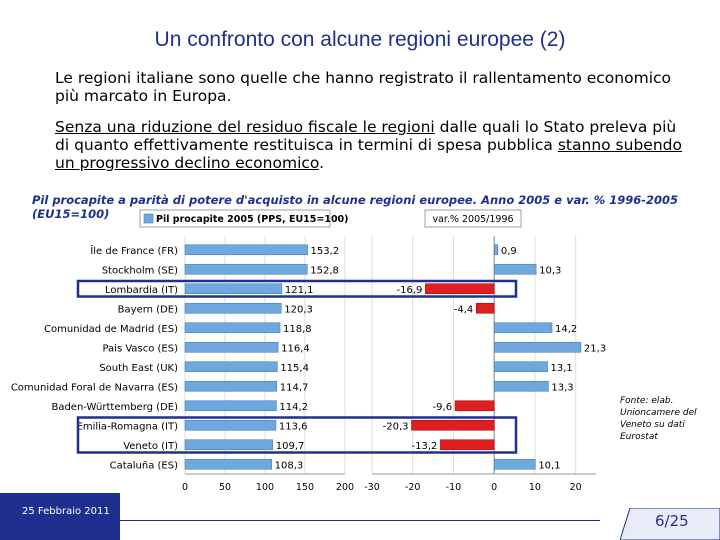 This screenshot has height=540, width=720. I want to click on footer-divider, so click(360, 520).